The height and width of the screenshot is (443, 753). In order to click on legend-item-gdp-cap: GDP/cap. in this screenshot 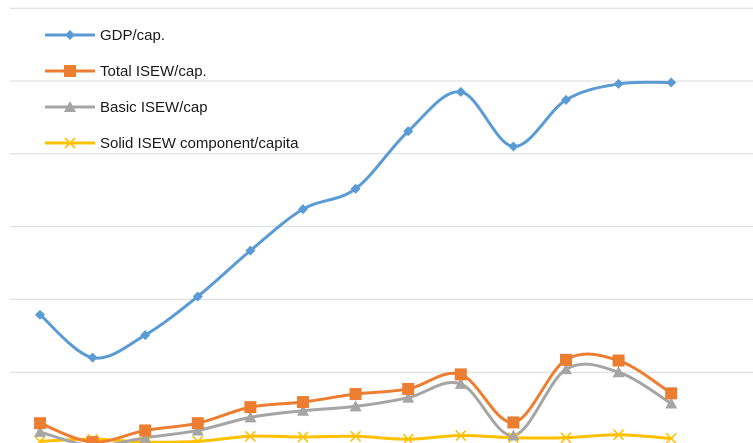, I will do `click(105, 35)`.